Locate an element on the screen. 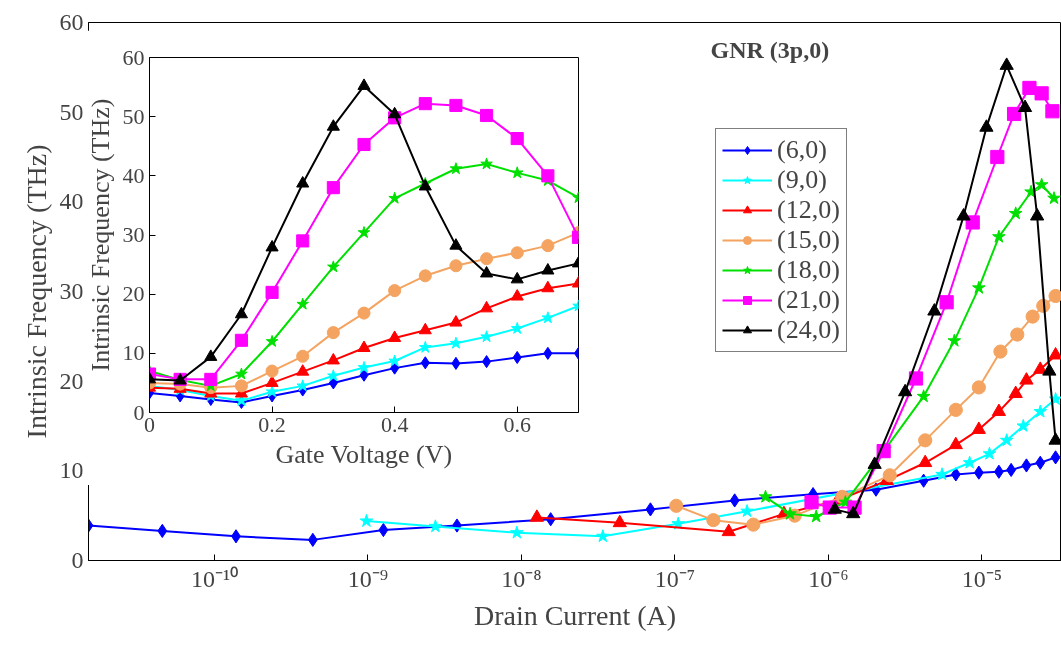 Image resolution: width=1061 pixels, height=647 pixels. x-tick-label: 10⁻¹⁰ is located at coordinates (214, 578).